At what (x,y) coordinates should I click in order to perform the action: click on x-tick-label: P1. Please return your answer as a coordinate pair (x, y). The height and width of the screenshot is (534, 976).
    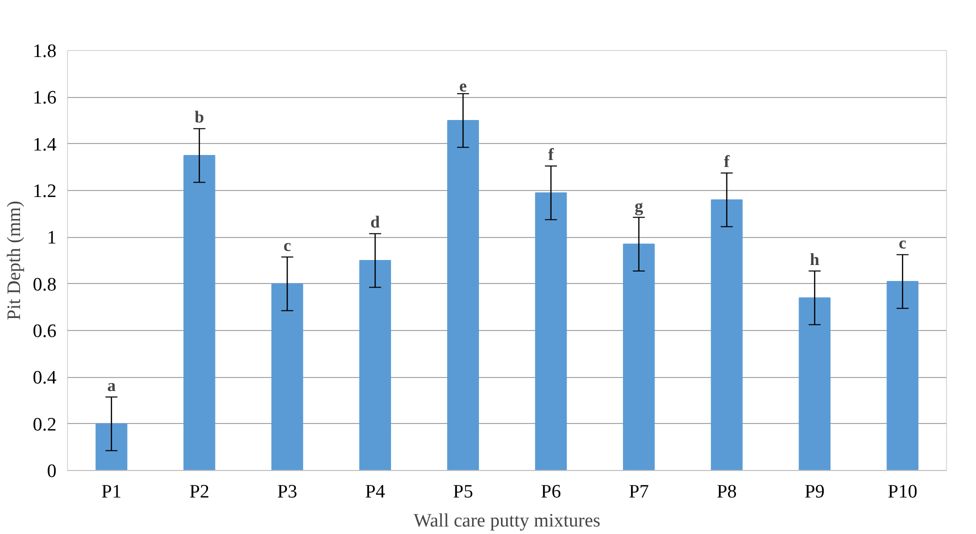
    Looking at the image, I should click on (111, 492).